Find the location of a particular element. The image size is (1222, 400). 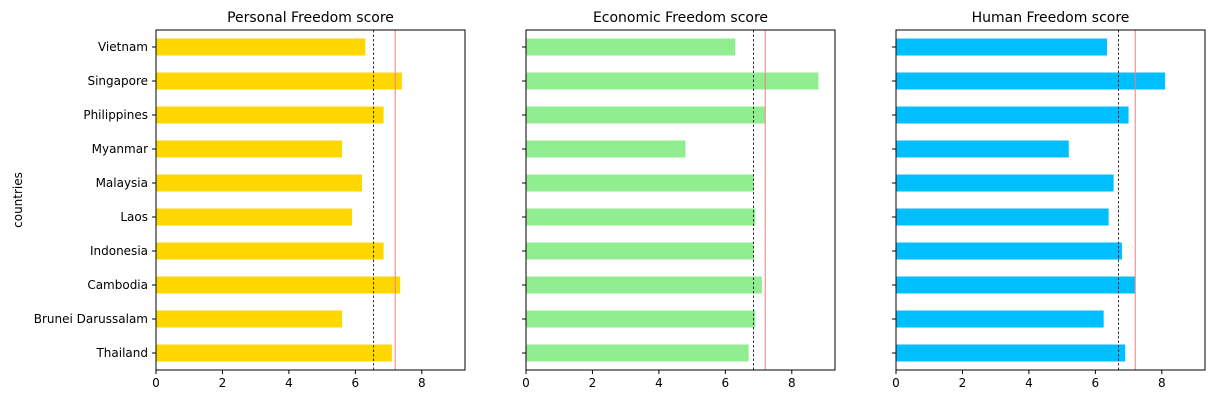

chart-title: Personal Freedom score is located at coordinates (310, 18).